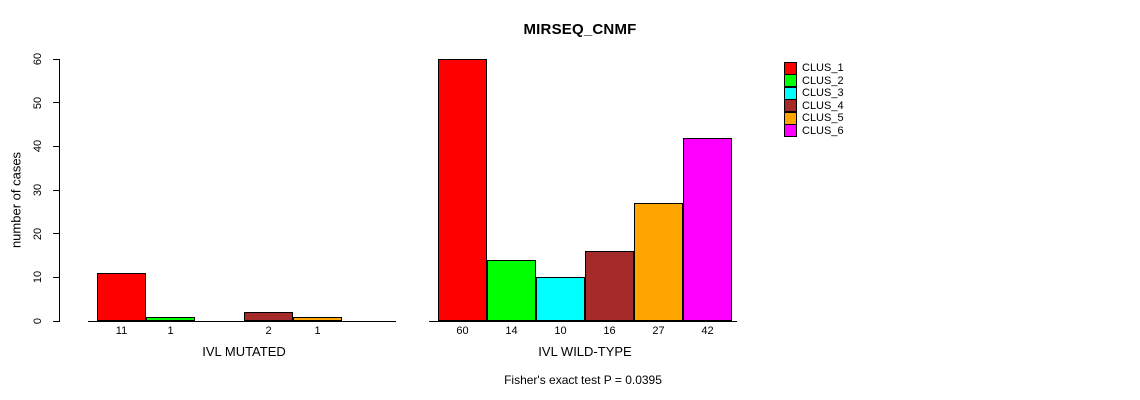 The height and width of the screenshot is (400, 1140). I want to click on legend-label: CLUS_1, so click(823, 68).